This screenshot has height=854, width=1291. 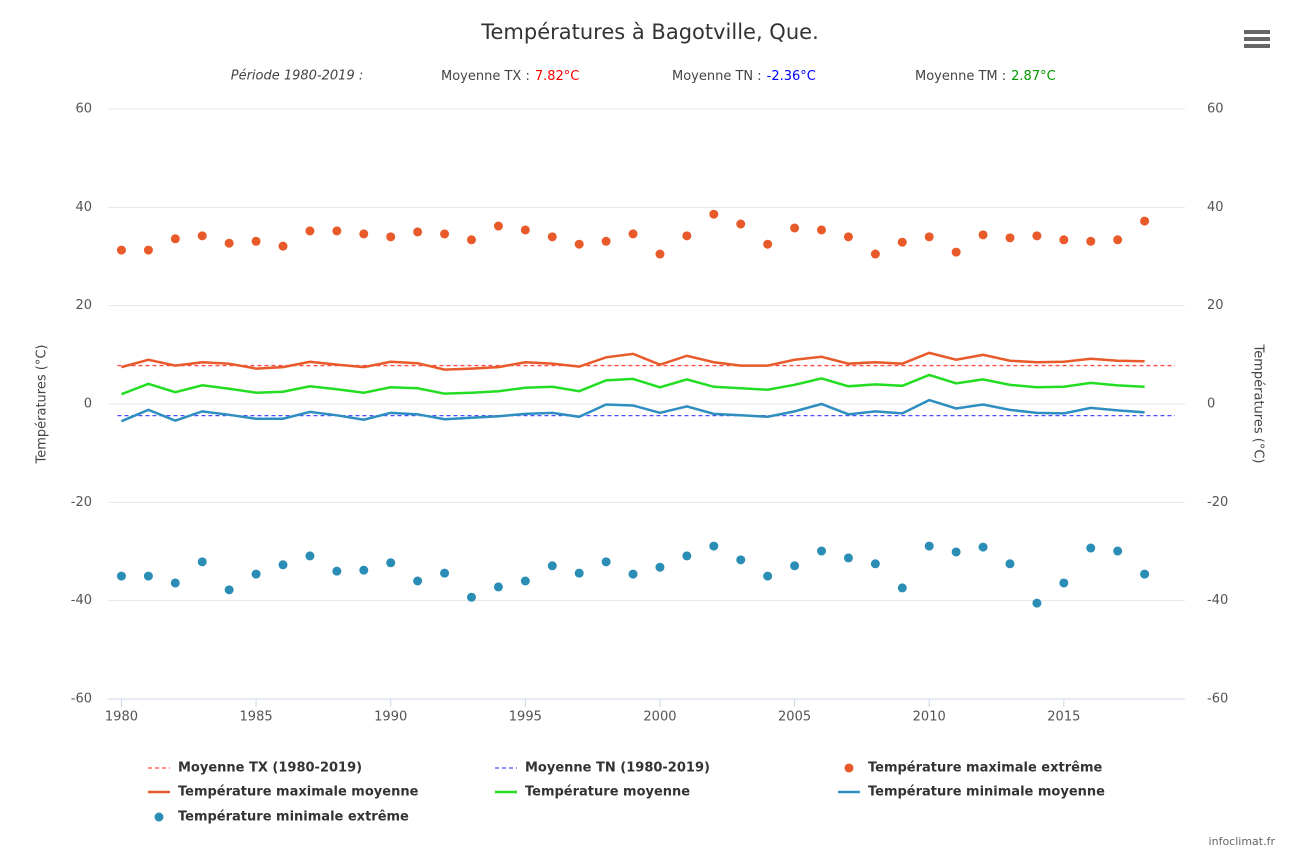 What do you see at coordinates (83, 109) in the screenshot?
I see `y-tick-label: 60` at bounding box center [83, 109].